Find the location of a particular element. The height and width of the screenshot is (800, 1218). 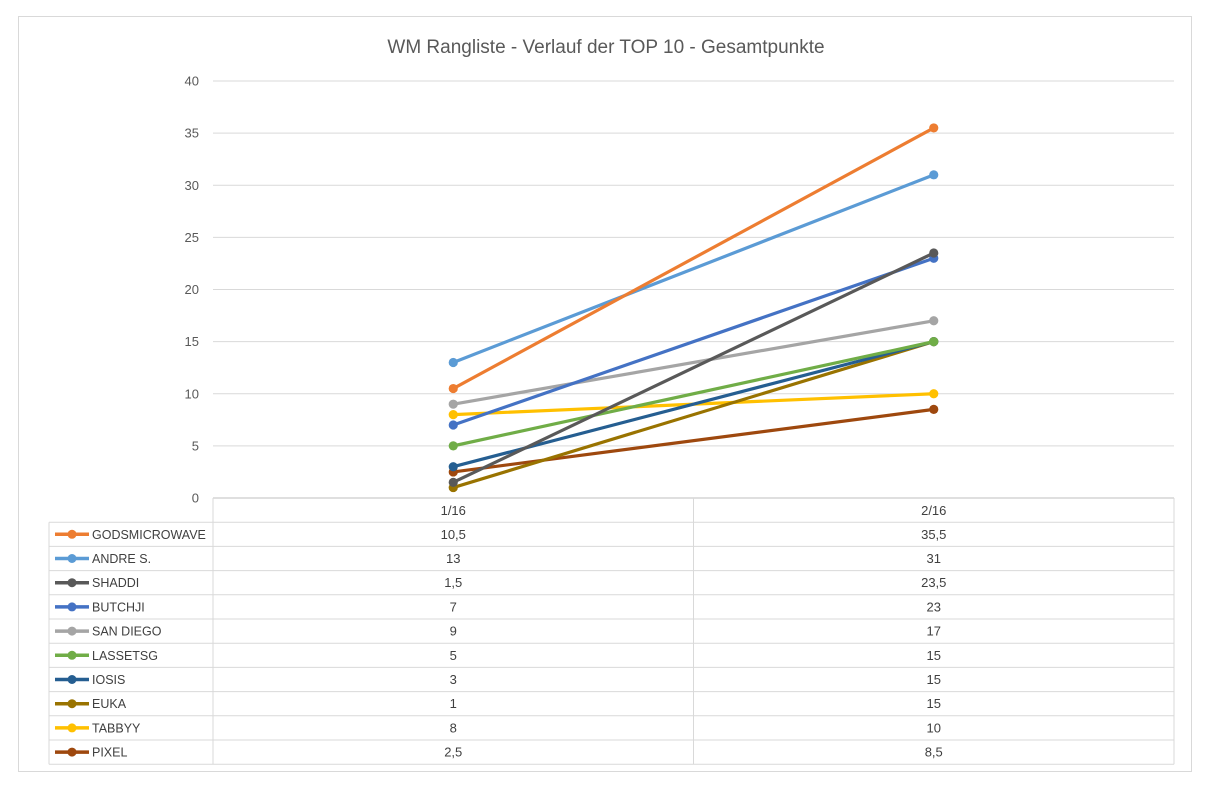

y-tick-label: 20 is located at coordinates (192, 289).